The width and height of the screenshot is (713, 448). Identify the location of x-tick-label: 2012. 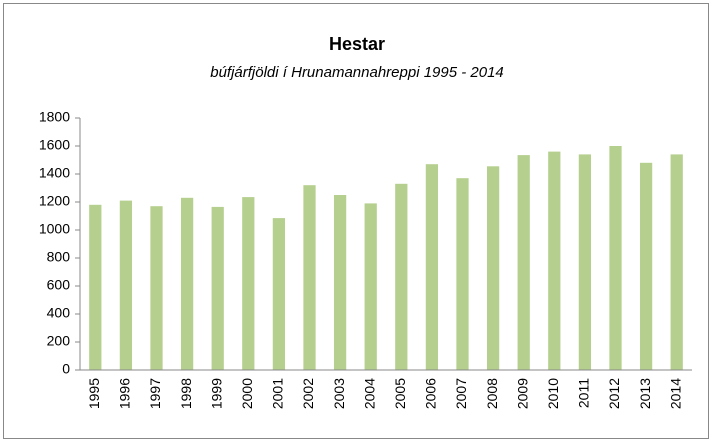
(614, 393).